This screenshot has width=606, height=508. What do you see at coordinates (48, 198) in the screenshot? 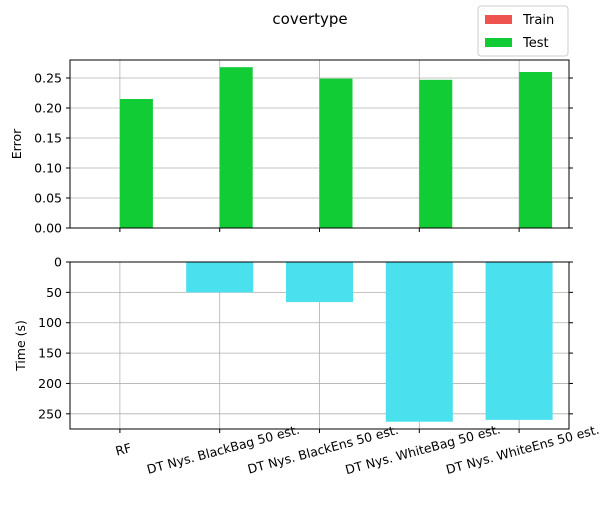
I see `error-y-tick-label: 0.05` at bounding box center [48, 198].